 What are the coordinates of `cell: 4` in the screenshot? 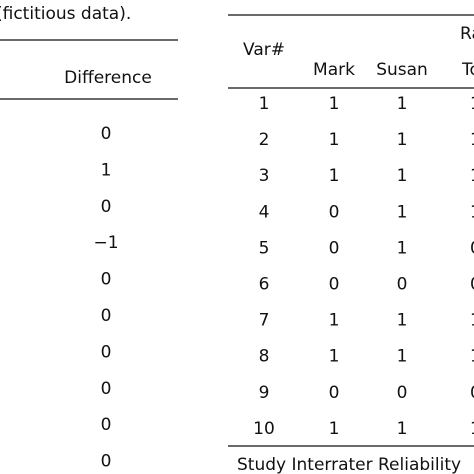 It's located at (264, 212).